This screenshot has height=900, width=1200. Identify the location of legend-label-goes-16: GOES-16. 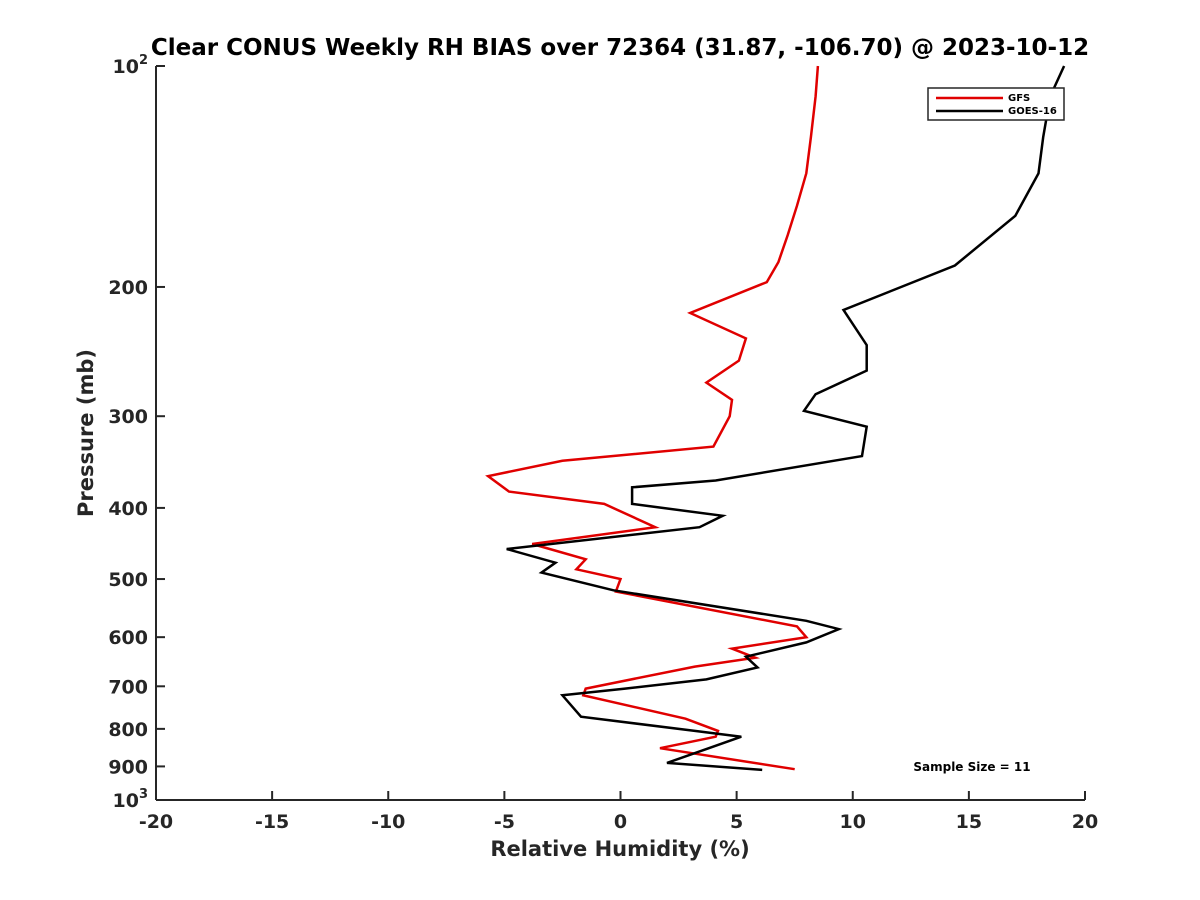
(1032, 111).